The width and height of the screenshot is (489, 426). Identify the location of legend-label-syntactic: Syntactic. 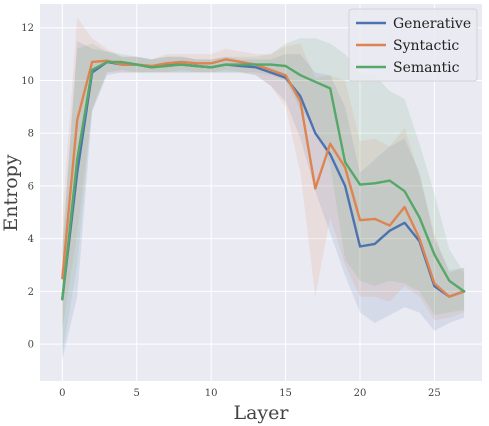
(426, 46).